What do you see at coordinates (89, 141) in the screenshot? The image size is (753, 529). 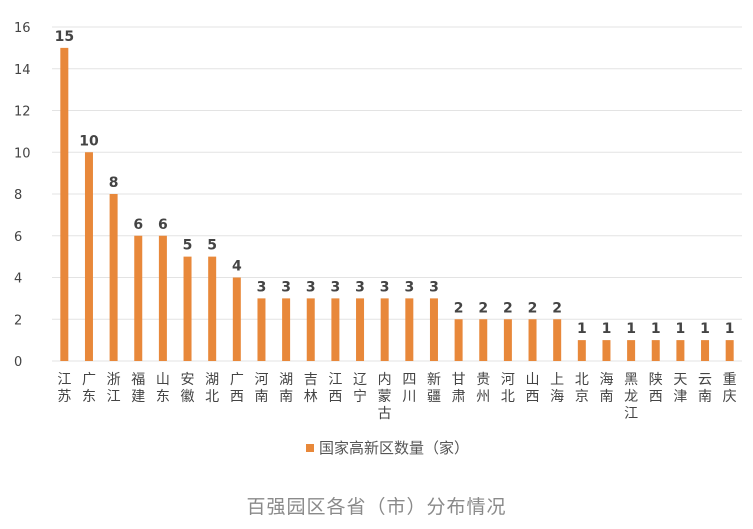 I see `data-label: 10` at bounding box center [89, 141].